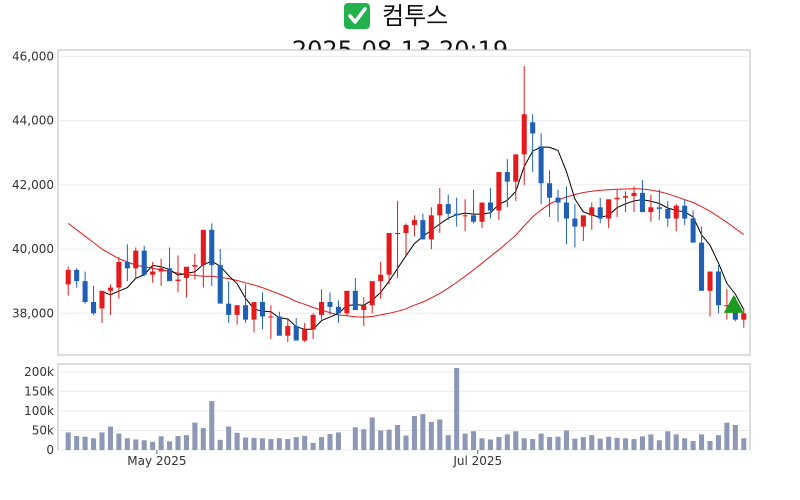 This screenshot has height=500, width=800. I want to click on volume-tick-label: 100k, so click(39, 411).